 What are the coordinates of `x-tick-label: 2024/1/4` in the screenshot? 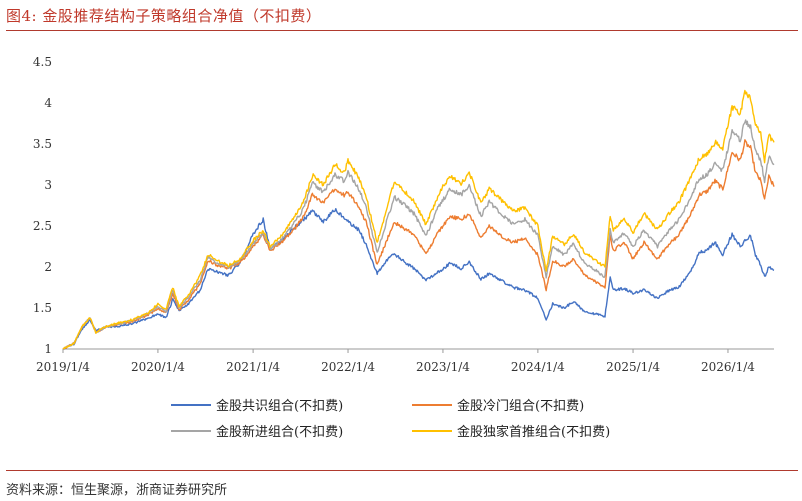 It's located at (538, 367).